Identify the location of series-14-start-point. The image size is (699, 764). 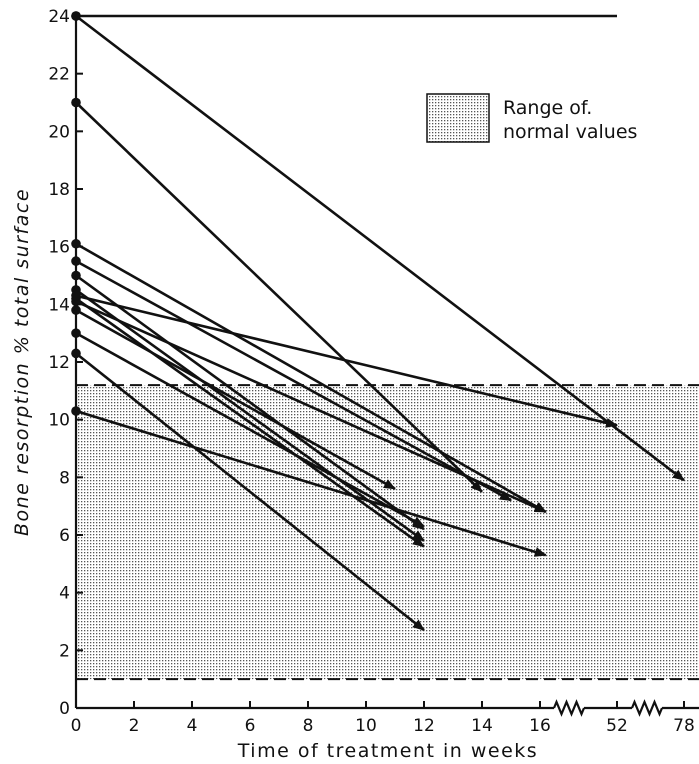
(76, 411).